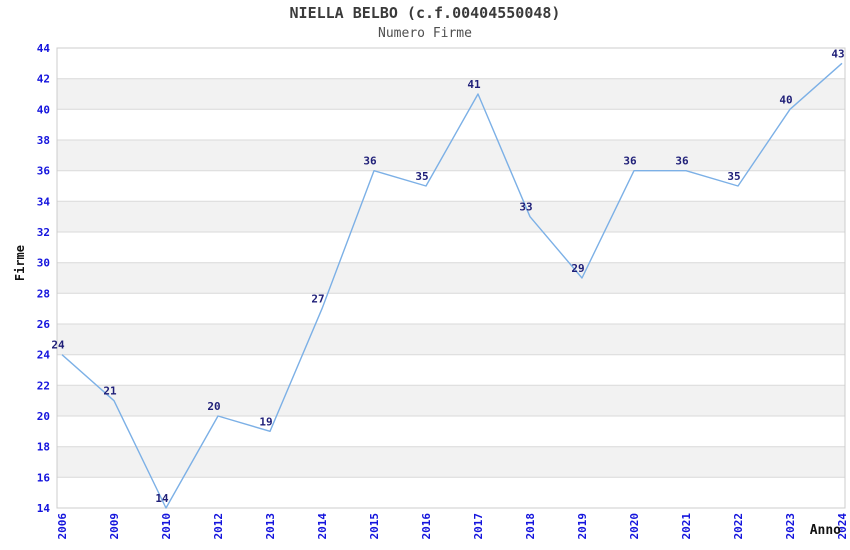 Image resolution: width=850 pixels, height=550 pixels. What do you see at coordinates (20, 263) in the screenshot?
I see `y-axis-title: Firme` at bounding box center [20, 263].